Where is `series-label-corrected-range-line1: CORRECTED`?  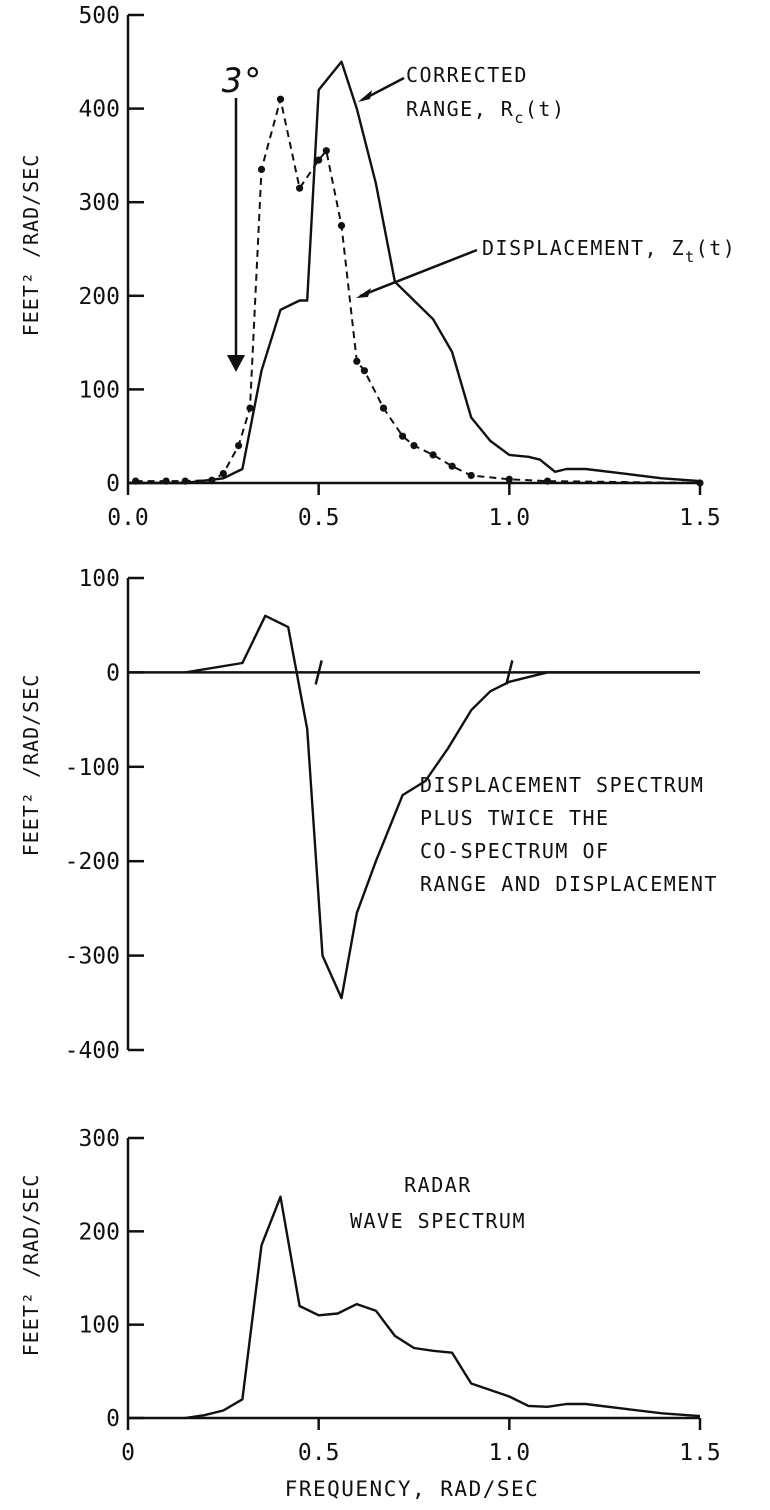
series-label-corrected-range-line1: CORRECTED is located at coordinates (467, 75).